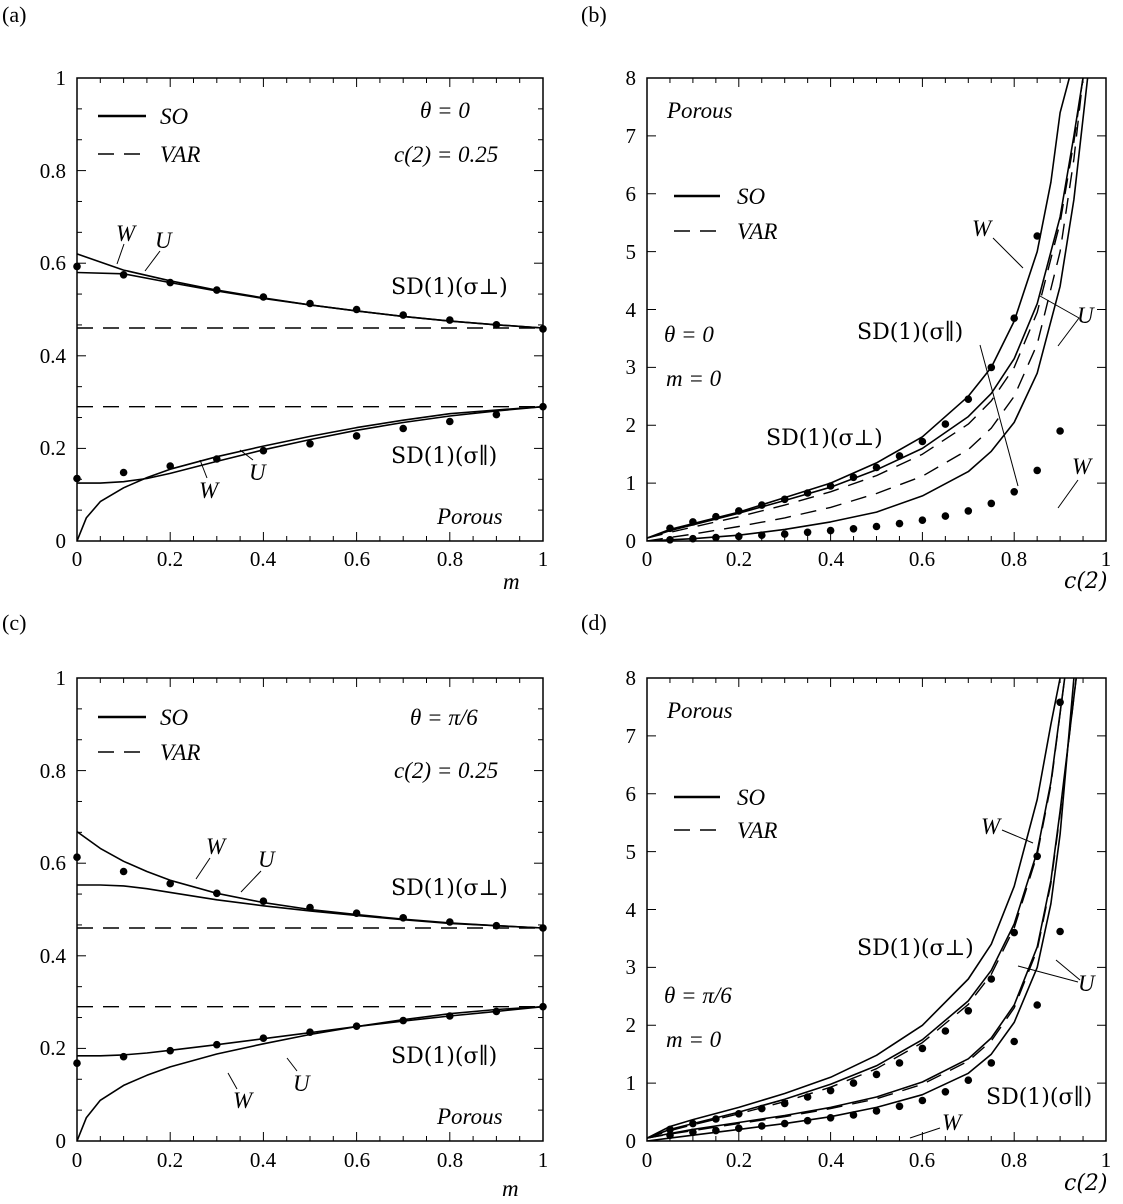 This screenshot has height=1204, width=1123. I want to click on x-tick-label: 0.6, so click(357, 1160).